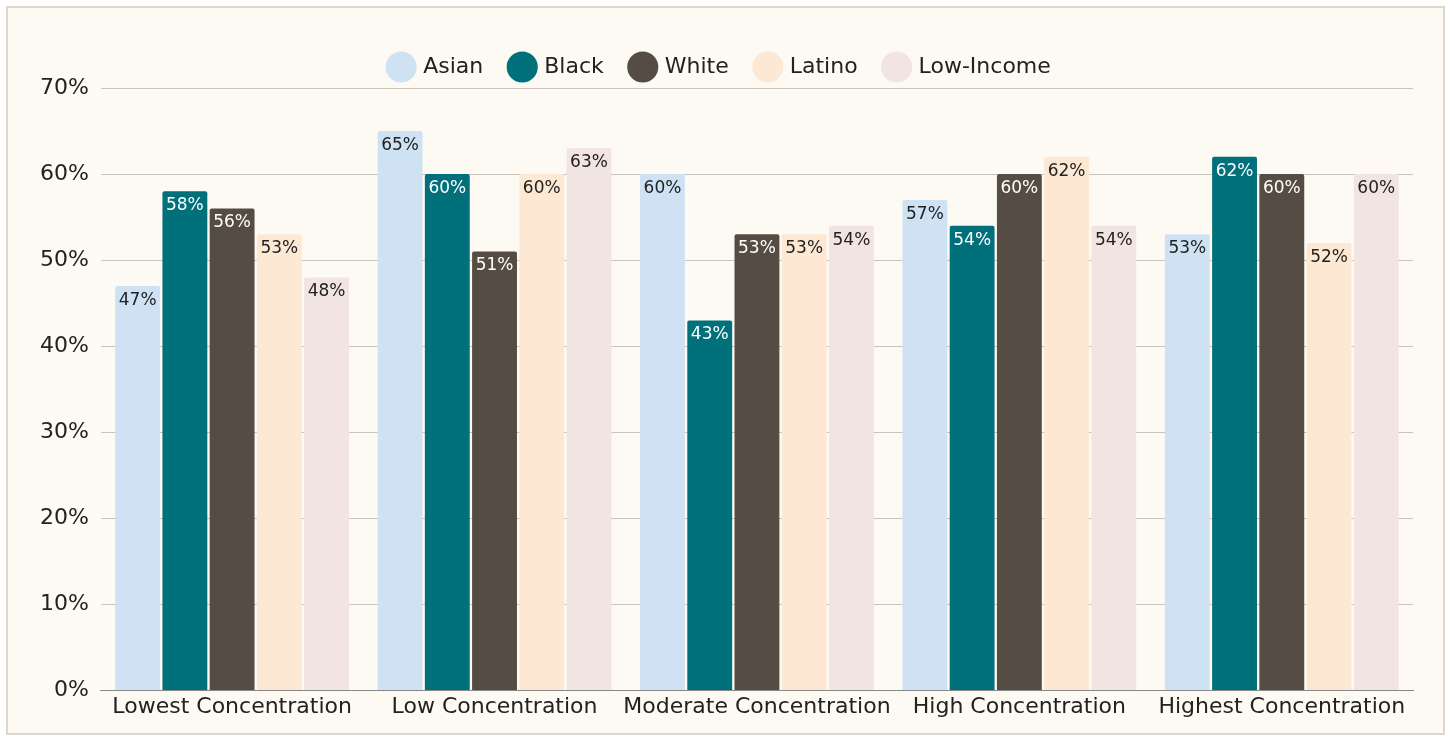 The image size is (1455, 741). Describe the element at coordinates (1282, 705) in the screenshot. I see `x-tick-label: Highest Concentration` at that location.